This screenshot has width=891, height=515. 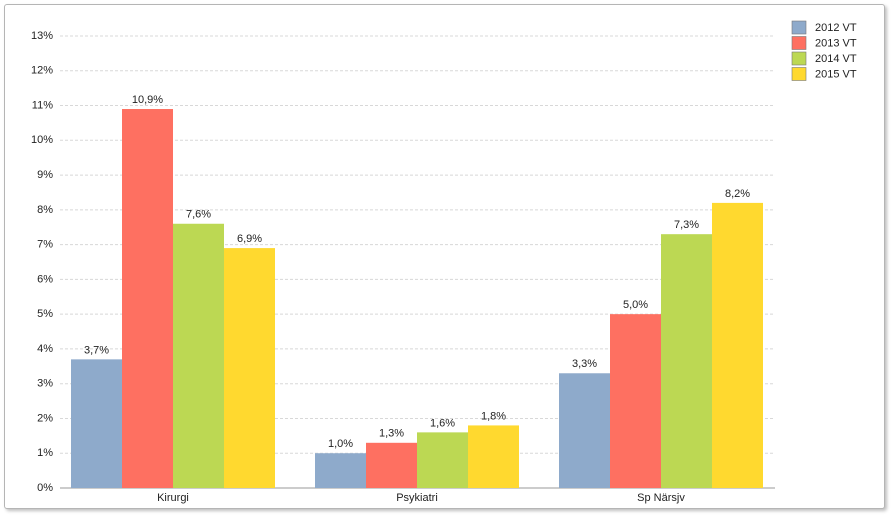 I want to click on value-label: 1,6%, so click(x=442, y=423).